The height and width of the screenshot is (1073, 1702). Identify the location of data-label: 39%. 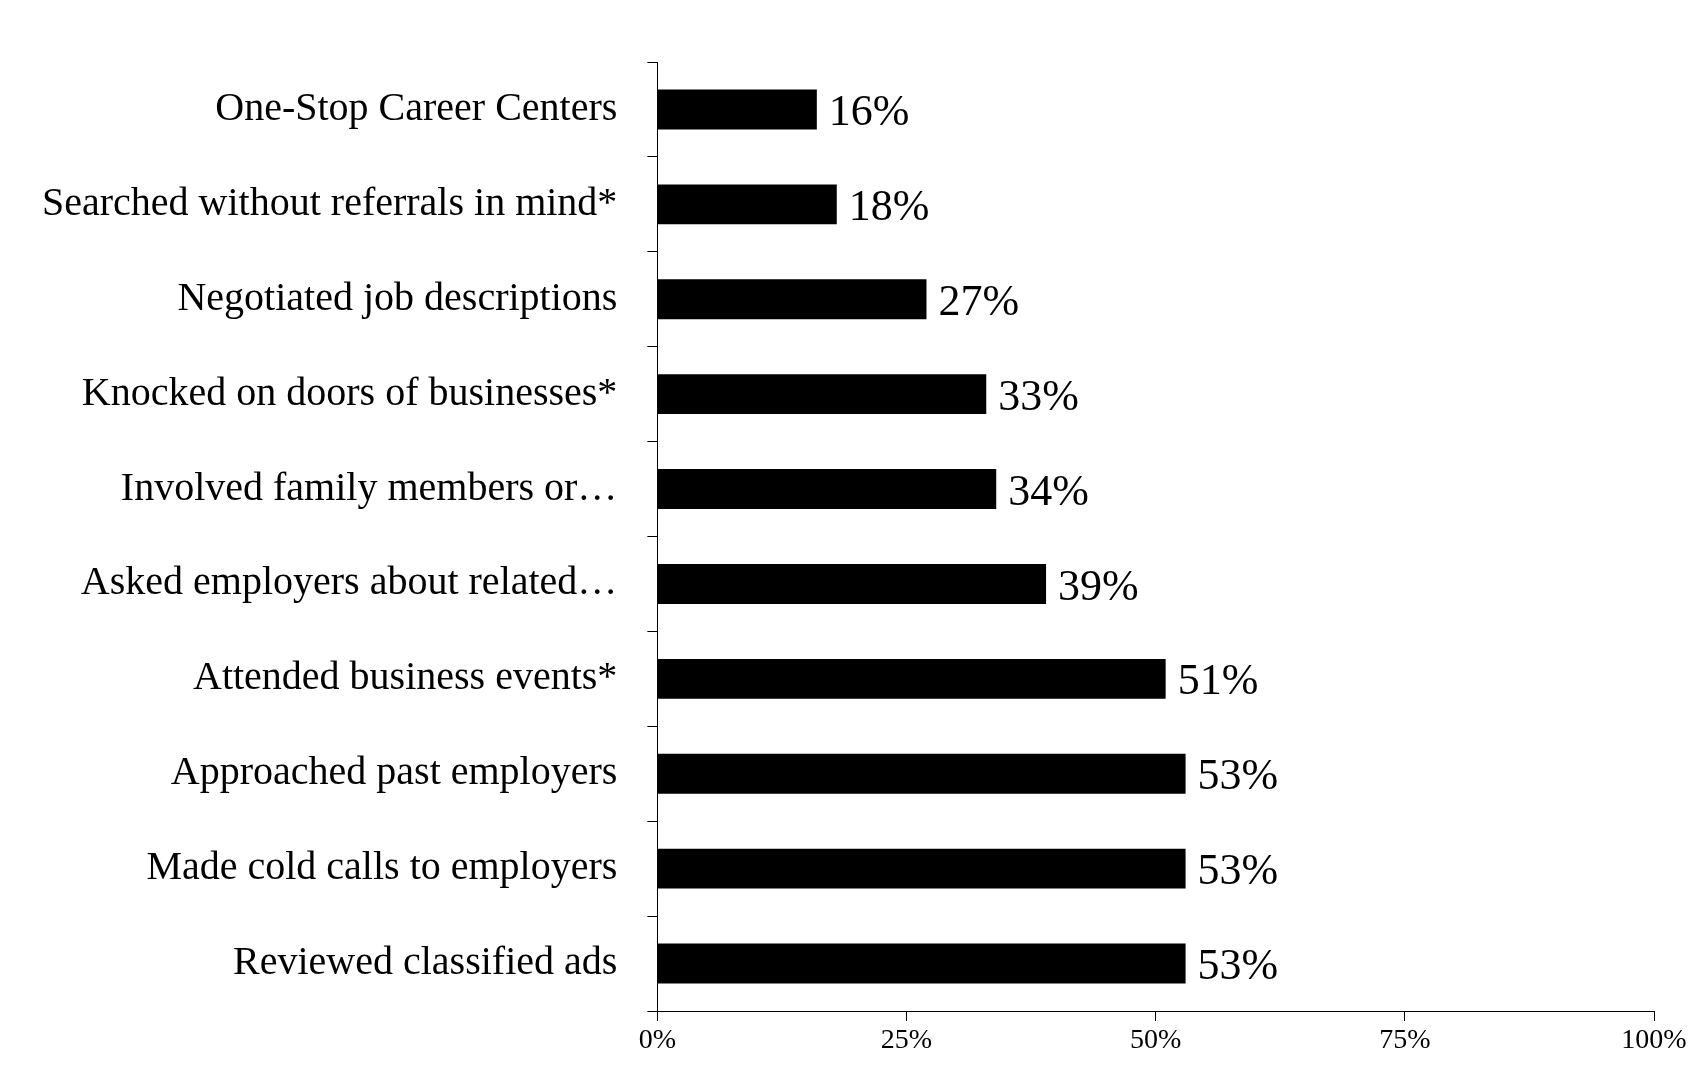
(1098, 585).